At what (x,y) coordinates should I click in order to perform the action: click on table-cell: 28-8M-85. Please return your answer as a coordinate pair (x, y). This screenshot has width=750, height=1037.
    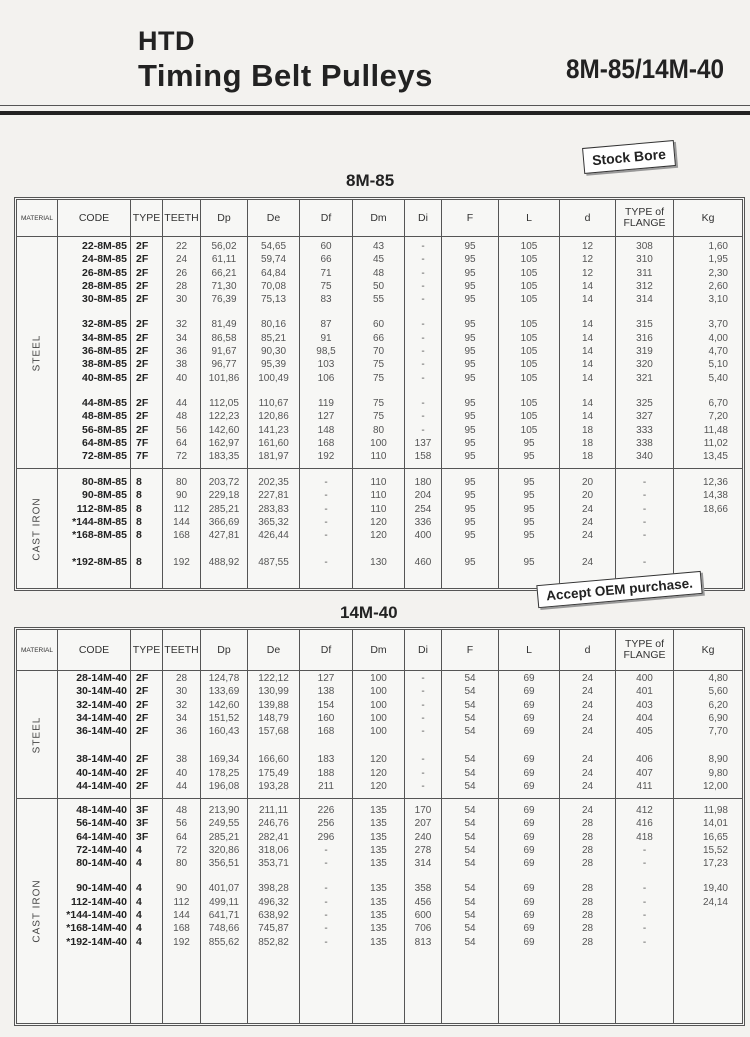
    Looking at the image, I should click on (104, 285).